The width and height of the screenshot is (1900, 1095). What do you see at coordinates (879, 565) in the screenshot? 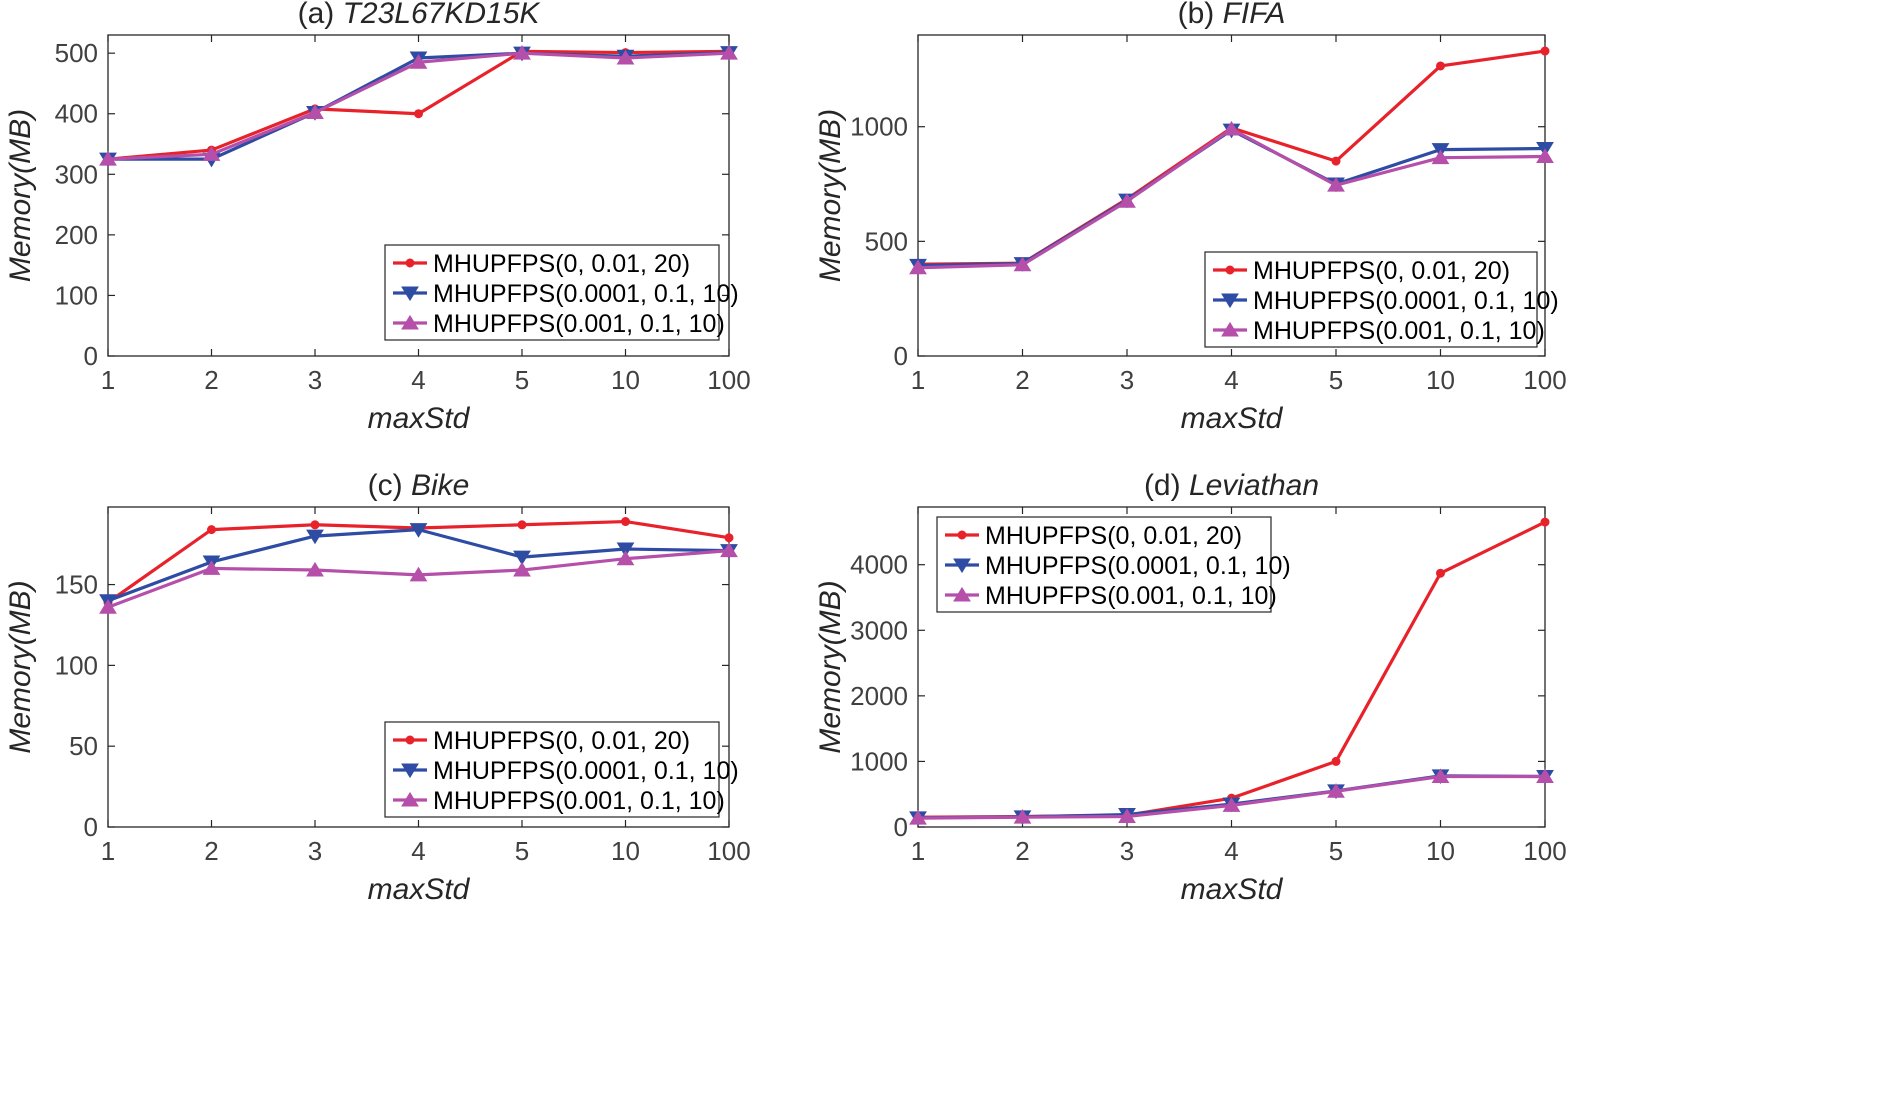
I see `y-tick-label: 4000` at bounding box center [879, 565].